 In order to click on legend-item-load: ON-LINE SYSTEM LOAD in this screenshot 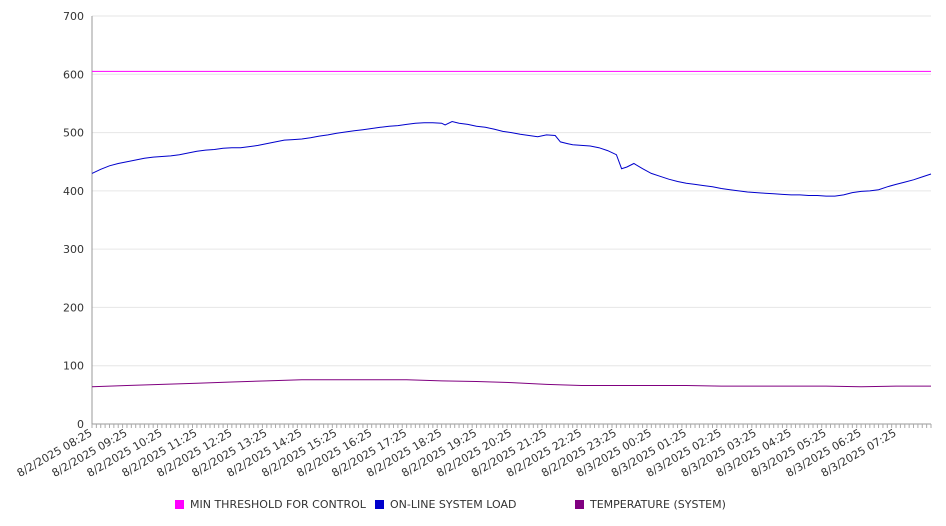, I will do `click(445, 504)`.